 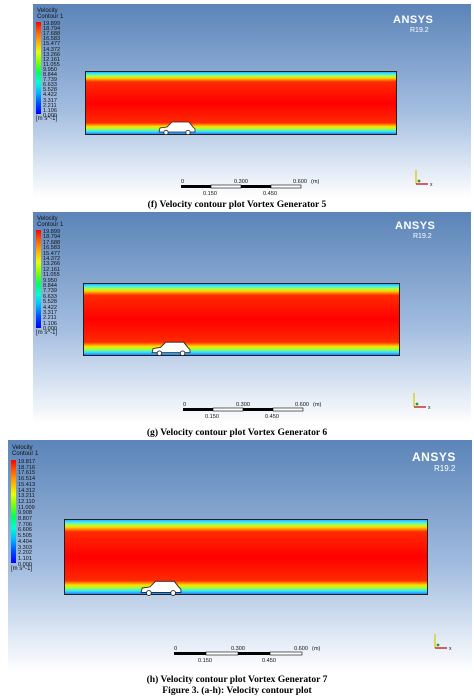 What do you see at coordinates (26, 507) in the screenshot?
I see `legend-tick: 11.009` at bounding box center [26, 507].